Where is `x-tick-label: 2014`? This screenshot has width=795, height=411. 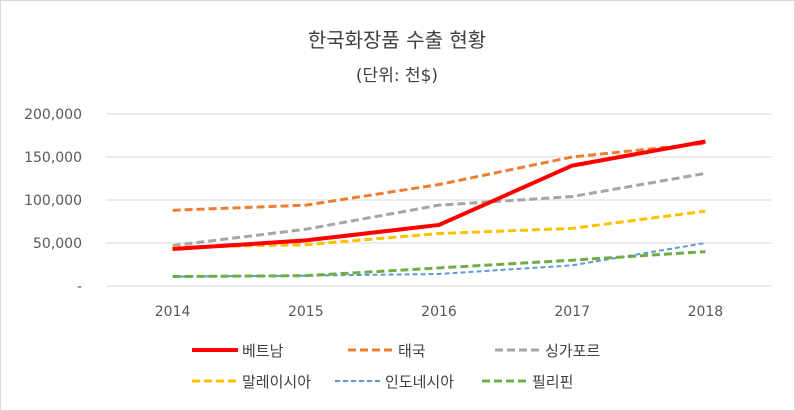 x-tick-label: 2014 is located at coordinates (173, 312).